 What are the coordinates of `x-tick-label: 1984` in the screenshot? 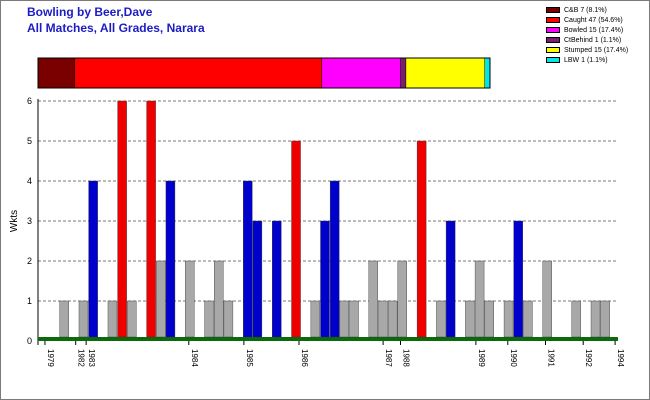 It's located at (194, 358).